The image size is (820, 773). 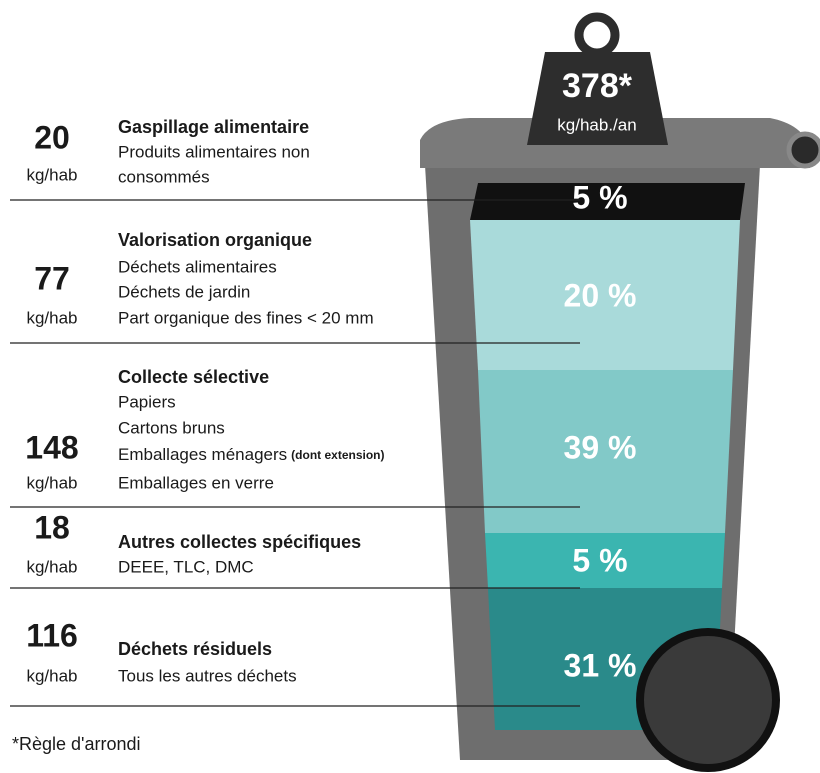 What do you see at coordinates (193, 377) in the screenshot?
I see `row-title: Collecte sélective` at bounding box center [193, 377].